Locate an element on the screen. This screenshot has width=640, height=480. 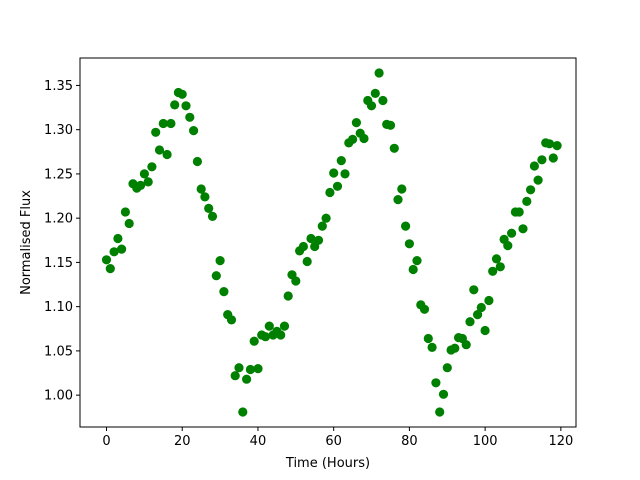
y-axis-ticks: 1.00 1.05 1.10 1.15 1.20 1.25 1.30 1.35 is located at coordinates (62, 241).